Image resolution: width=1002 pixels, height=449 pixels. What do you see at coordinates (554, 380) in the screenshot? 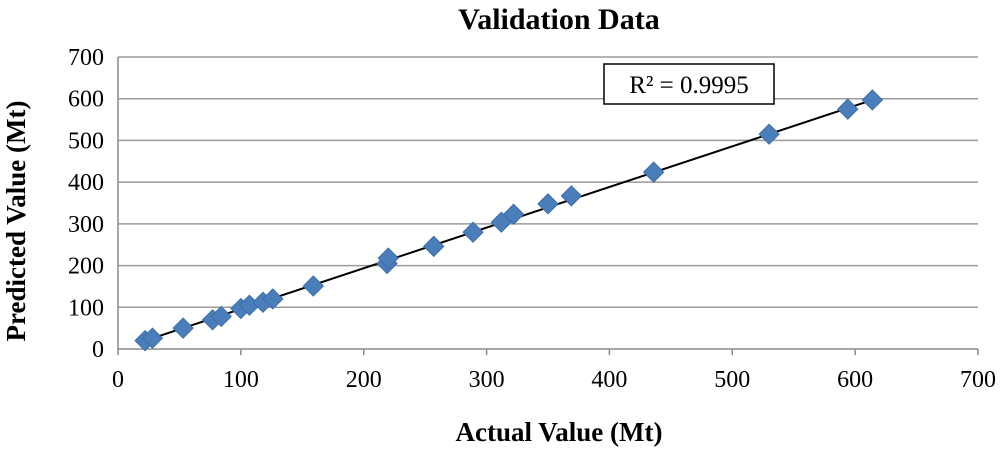
I see `x-tick-labels: 0 100 200 300 400 500 600 700` at bounding box center [554, 380].